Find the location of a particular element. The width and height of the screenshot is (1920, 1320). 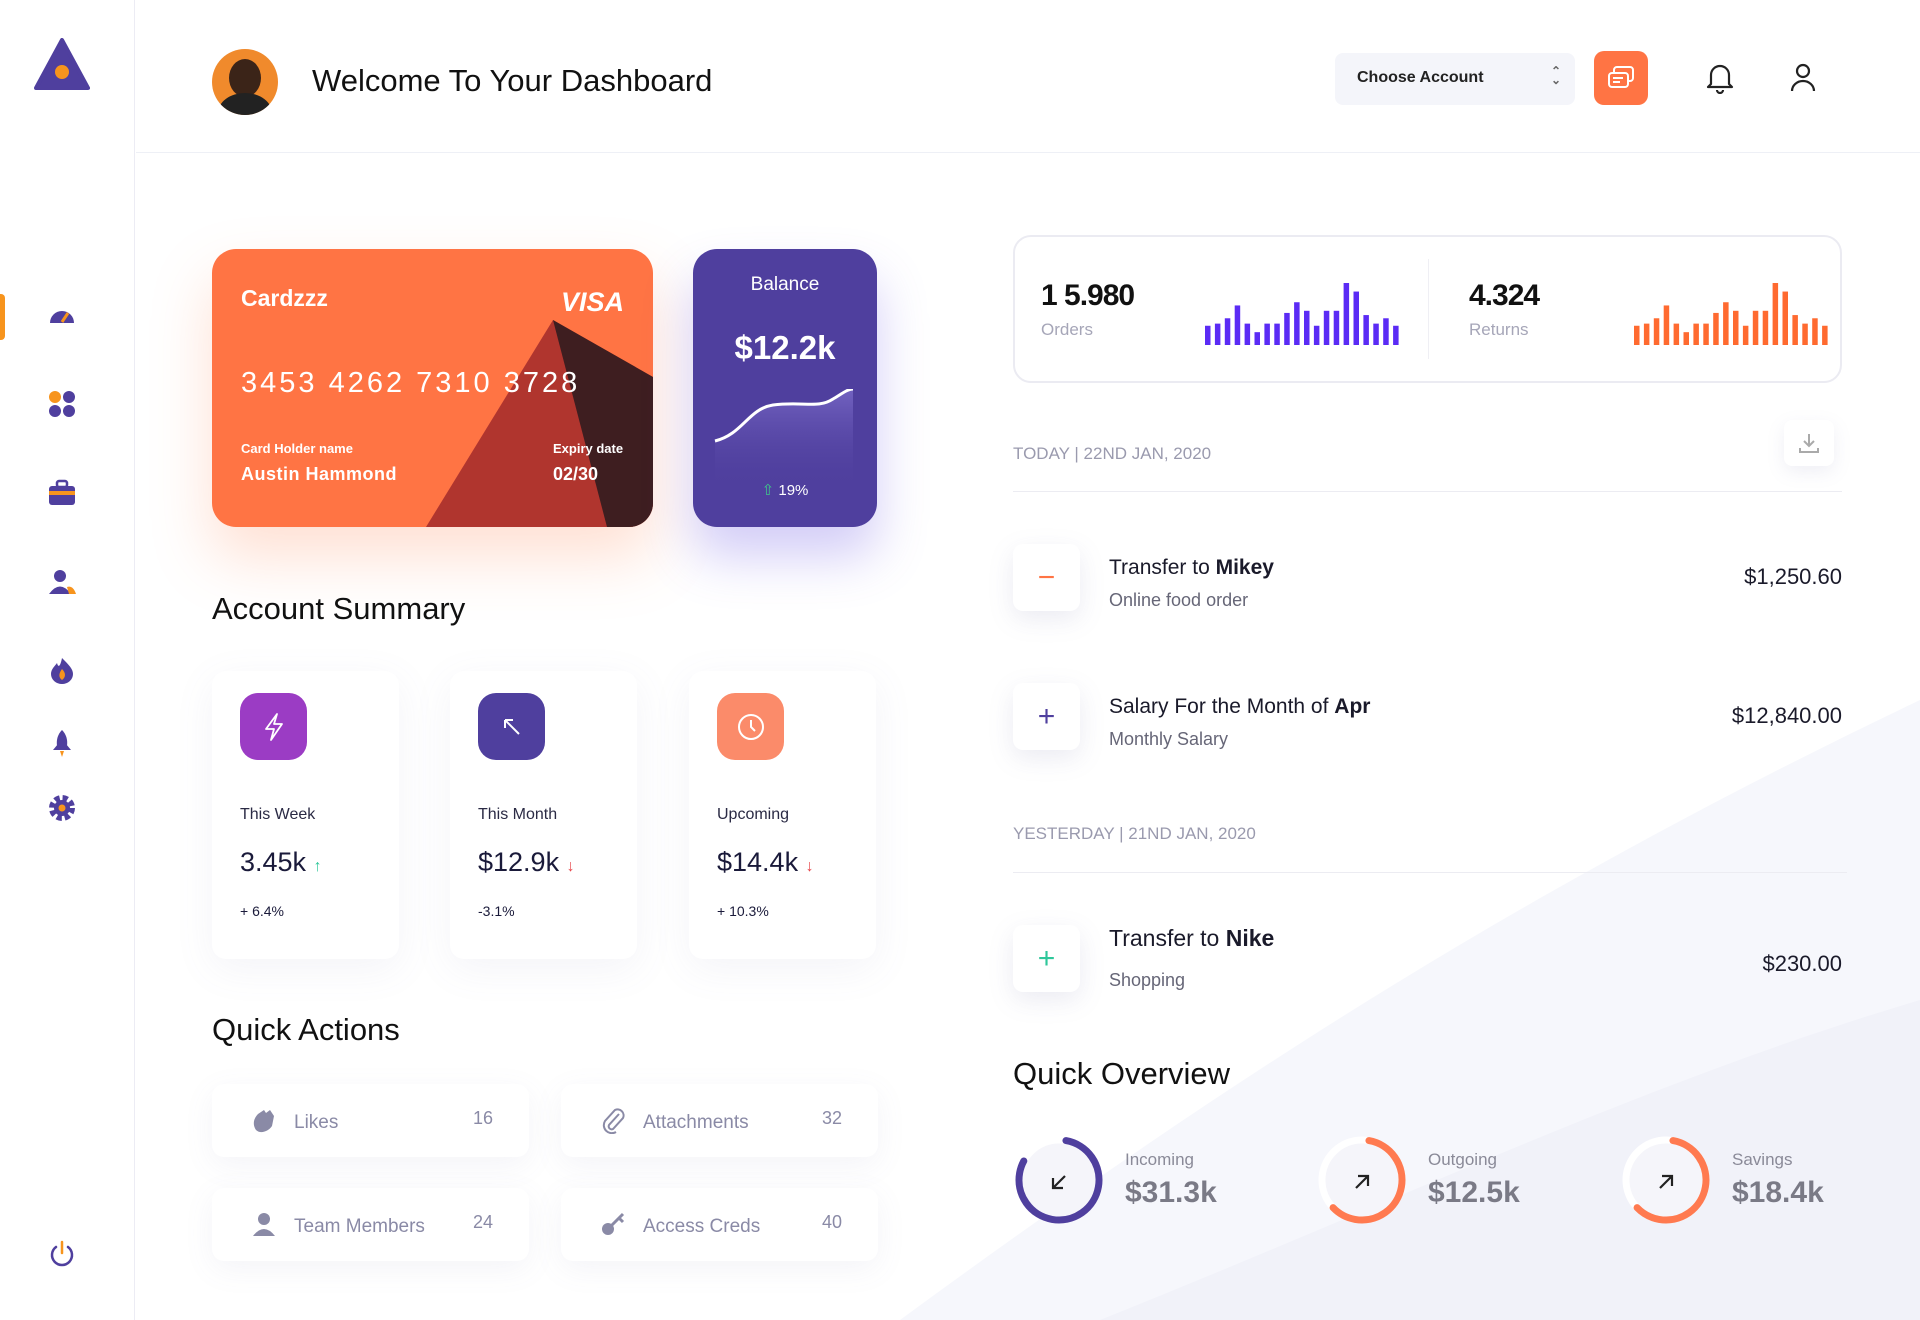

quick-action-count: 16 is located at coordinates (482, 1118).